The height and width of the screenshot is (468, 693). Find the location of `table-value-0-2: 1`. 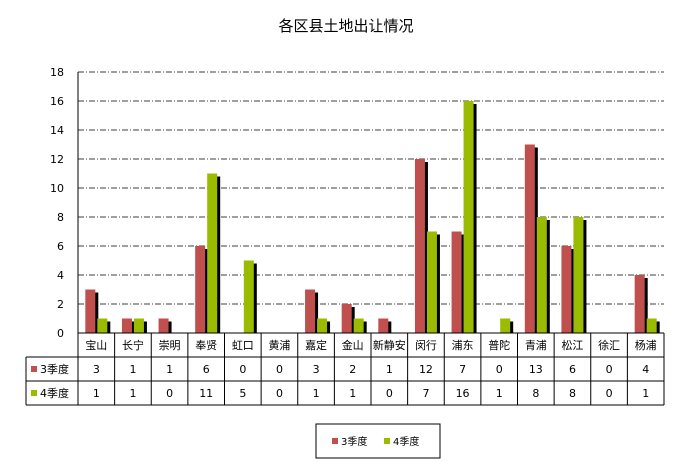

table-value-0-2: 1 is located at coordinates (169, 369).